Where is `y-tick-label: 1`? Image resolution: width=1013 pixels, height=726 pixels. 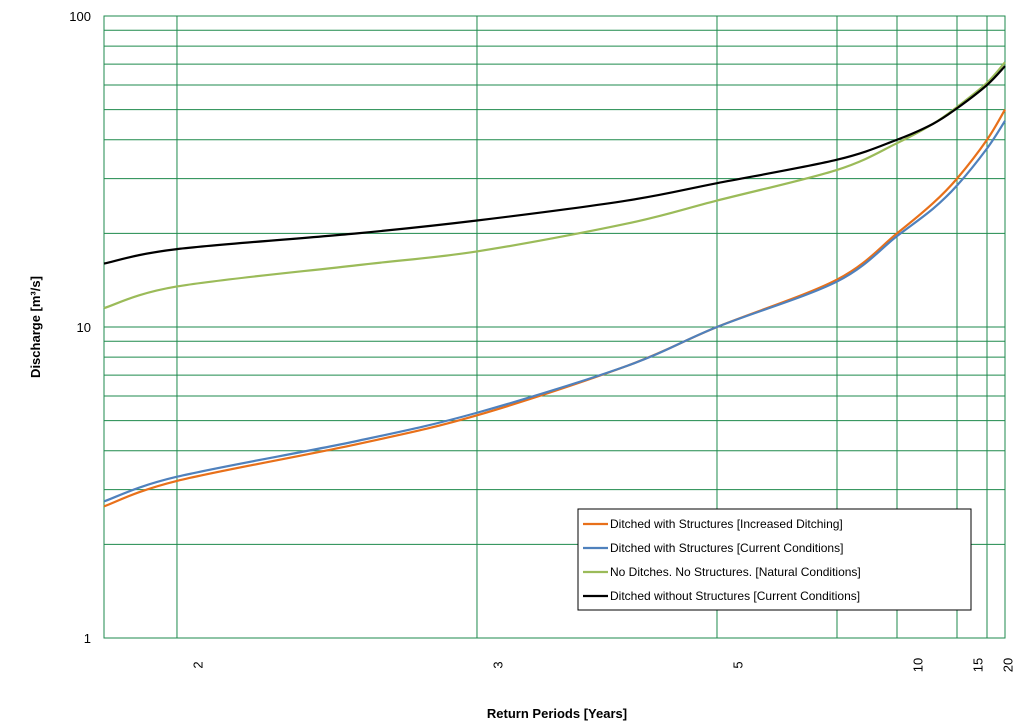 y-tick-label: 1 is located at coordinates (87, 638).